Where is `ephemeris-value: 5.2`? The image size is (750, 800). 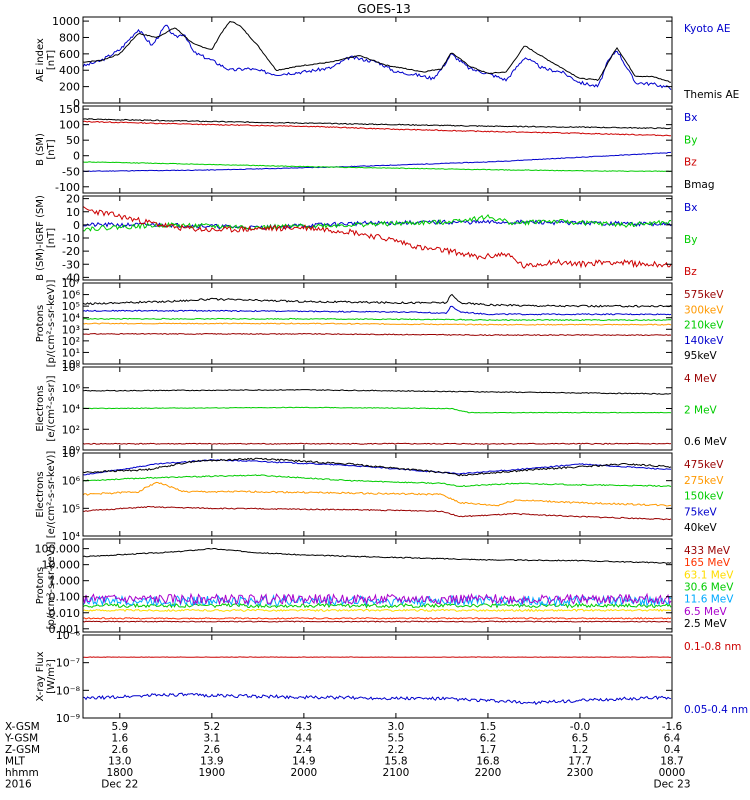 ephemeris-value: 5.2 is located at coordinates (211, 727).